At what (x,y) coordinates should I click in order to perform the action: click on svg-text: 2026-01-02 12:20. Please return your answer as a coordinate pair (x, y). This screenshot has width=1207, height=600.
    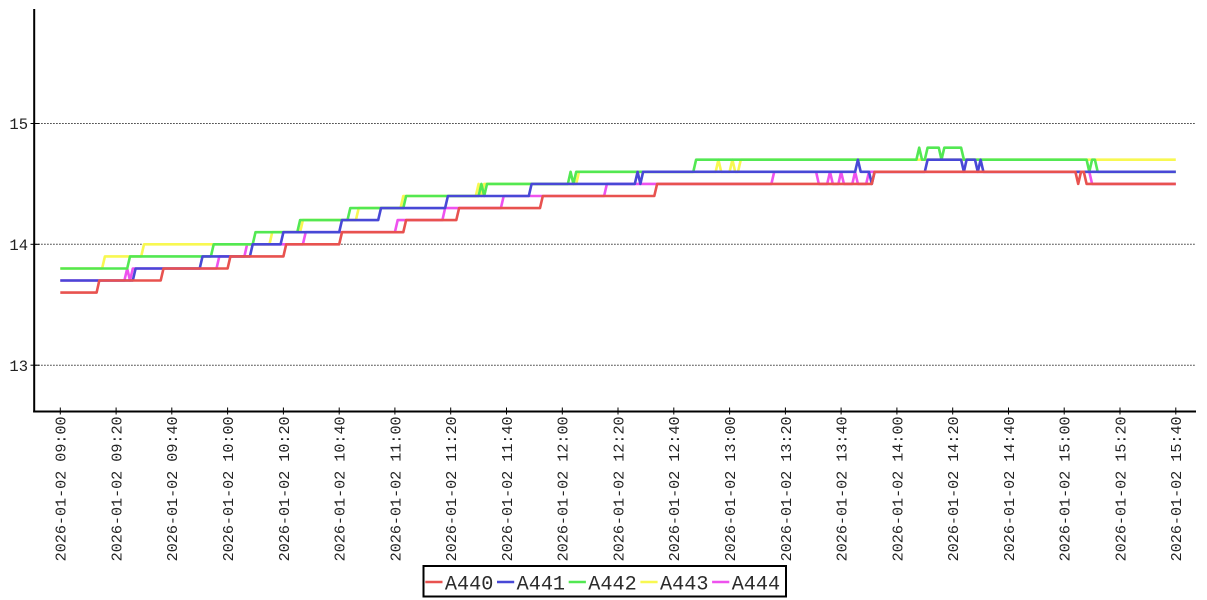
    Looking at the image, I should click on (619, 488).